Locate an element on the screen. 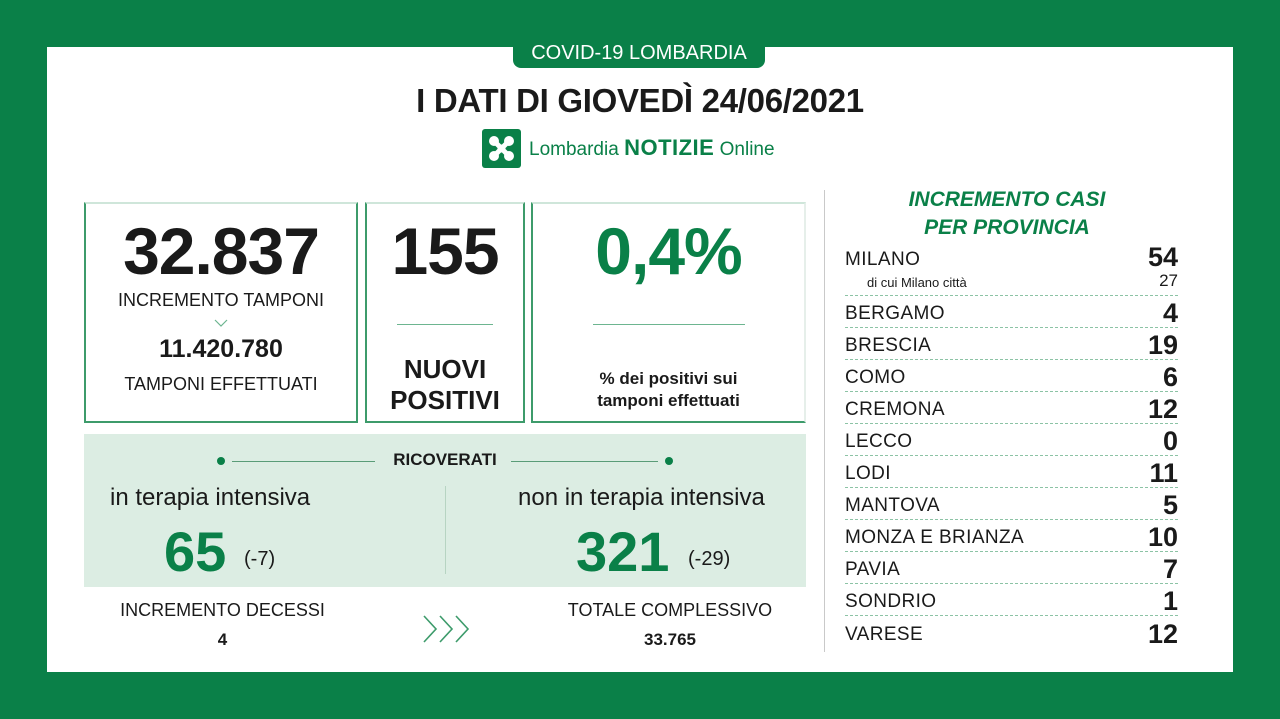  triple-chevron-icon is located at coordinates (448, 631).